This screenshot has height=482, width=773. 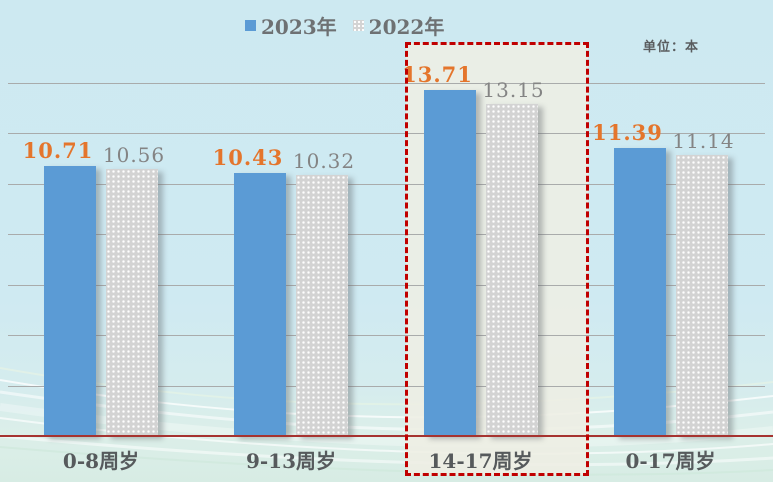 What do you see at coordinates (248, 157) in the screenshot?
I see `value-label-2023年-9-13周岁: 10.43` at bounding box center [248, 157].